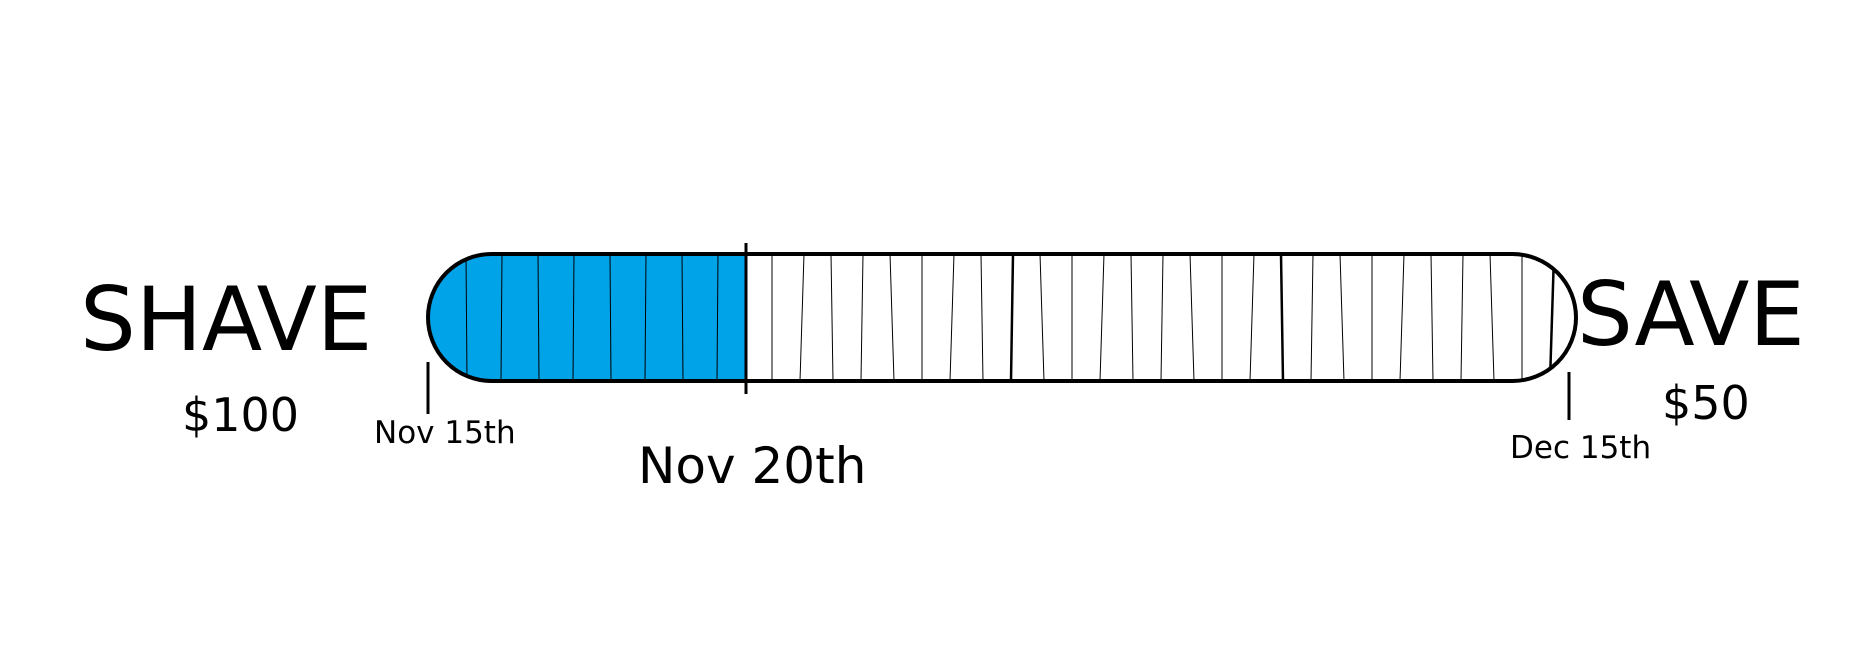 This screenshot has width=1859, height=654. I want to click on timeline-outline, so click(1002, 317).